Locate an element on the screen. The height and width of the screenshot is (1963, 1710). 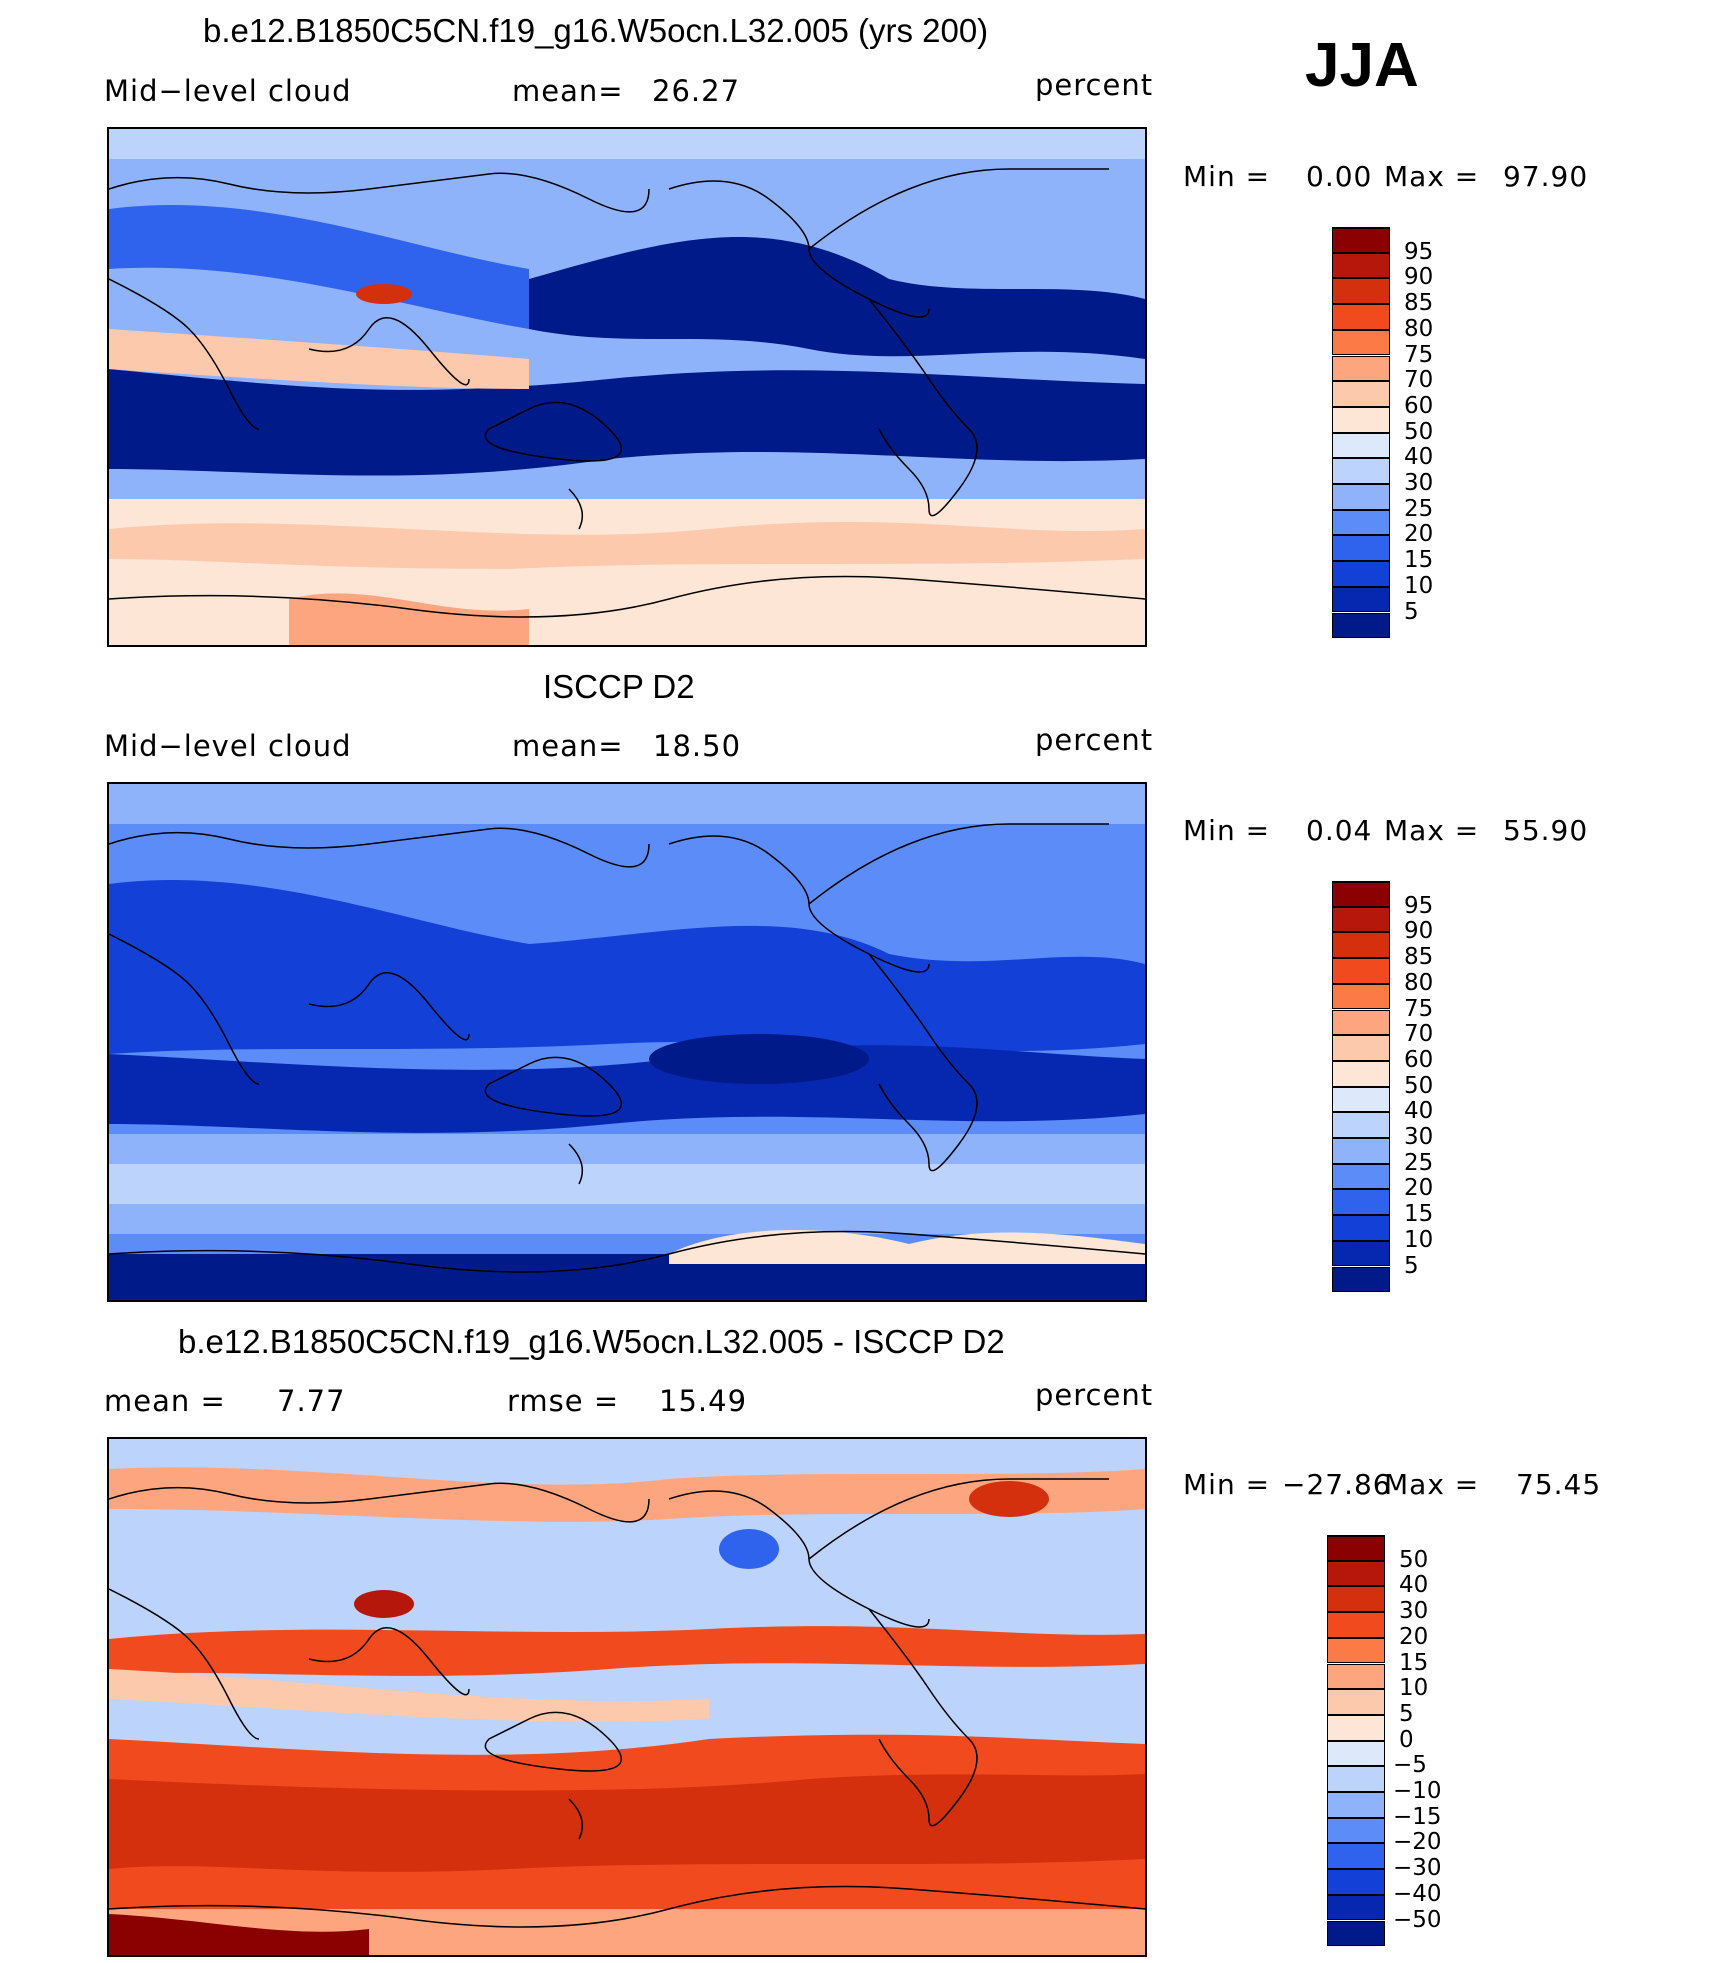
panel1-units: percent is located at coordinates (1094, 85).